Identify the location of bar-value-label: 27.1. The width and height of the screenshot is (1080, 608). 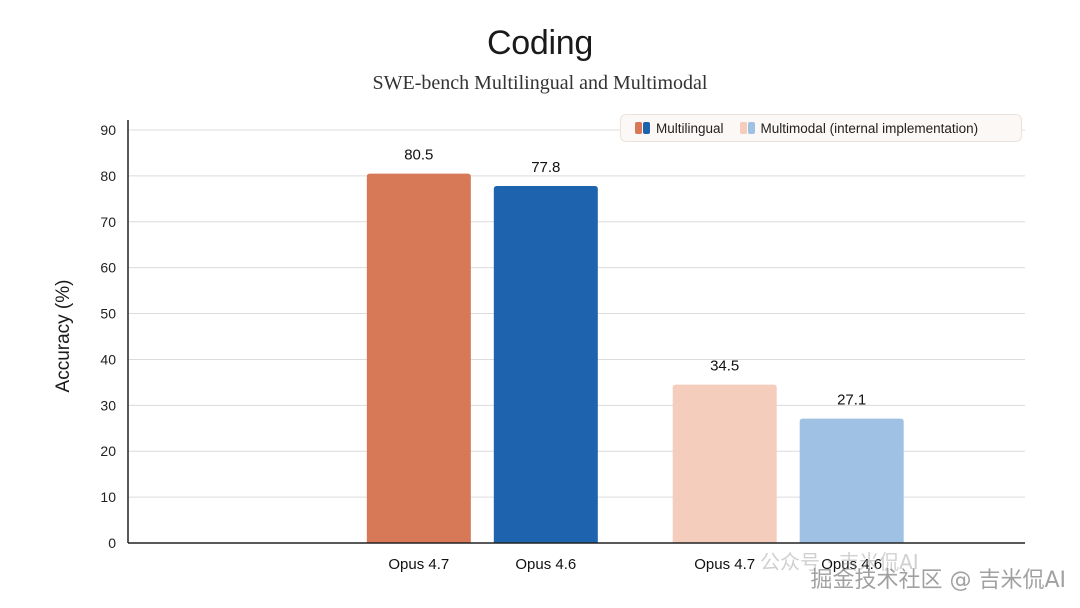
(851, 400).